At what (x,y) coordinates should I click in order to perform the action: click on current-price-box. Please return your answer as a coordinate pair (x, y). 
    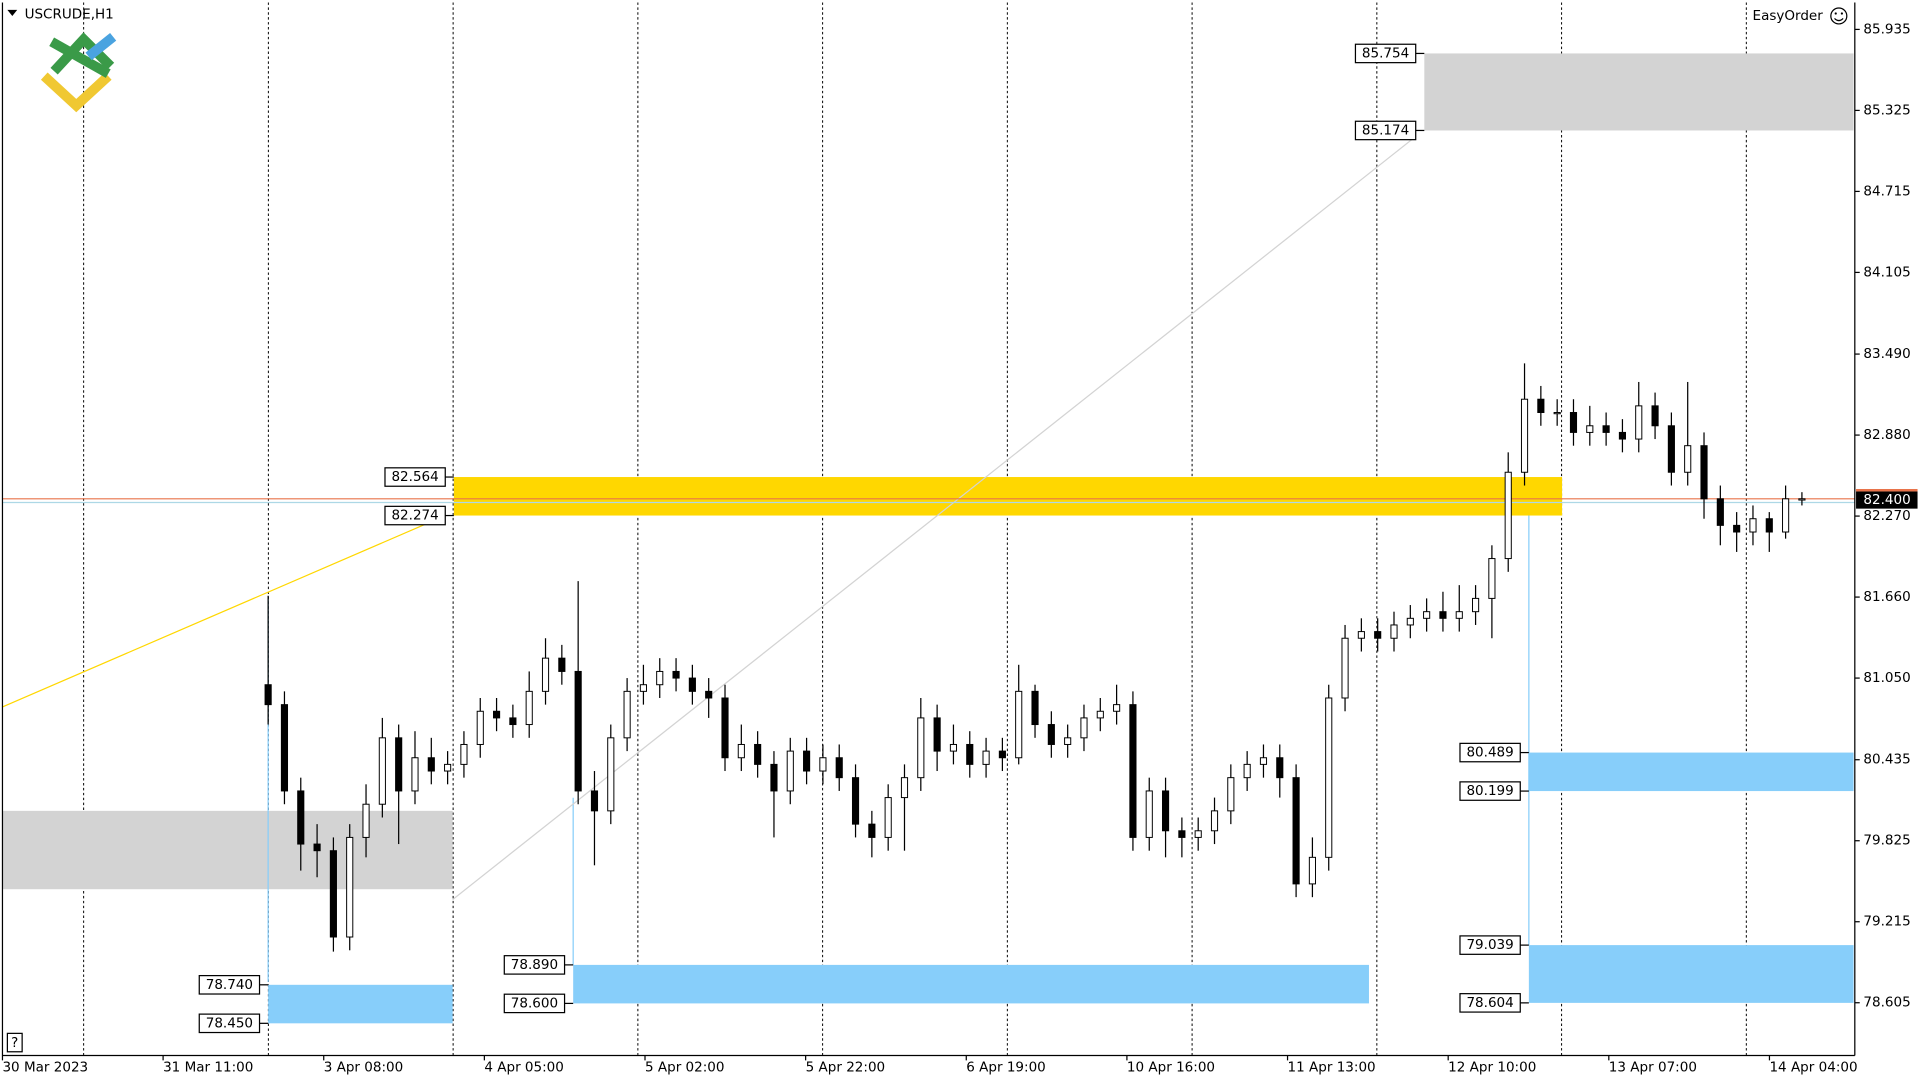
    Looking at the image, I should click on (1887, 500).